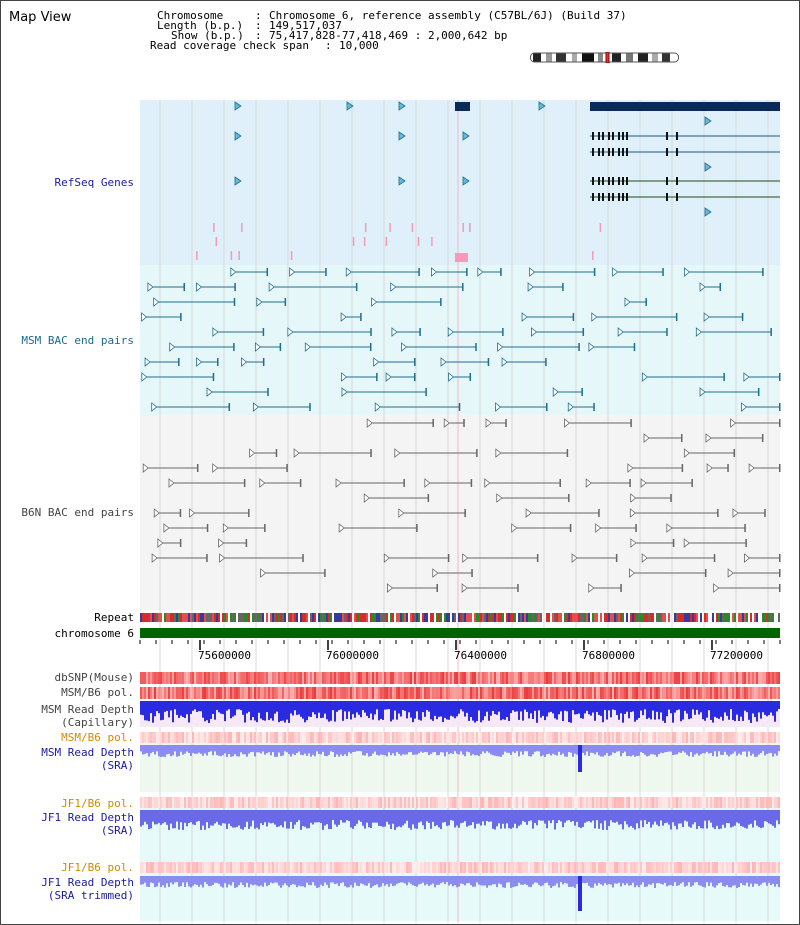 This screenshot has height=925, width=800. Describe the element at coordinates (627, 197) in the screenshot. I see `exon` at that location.